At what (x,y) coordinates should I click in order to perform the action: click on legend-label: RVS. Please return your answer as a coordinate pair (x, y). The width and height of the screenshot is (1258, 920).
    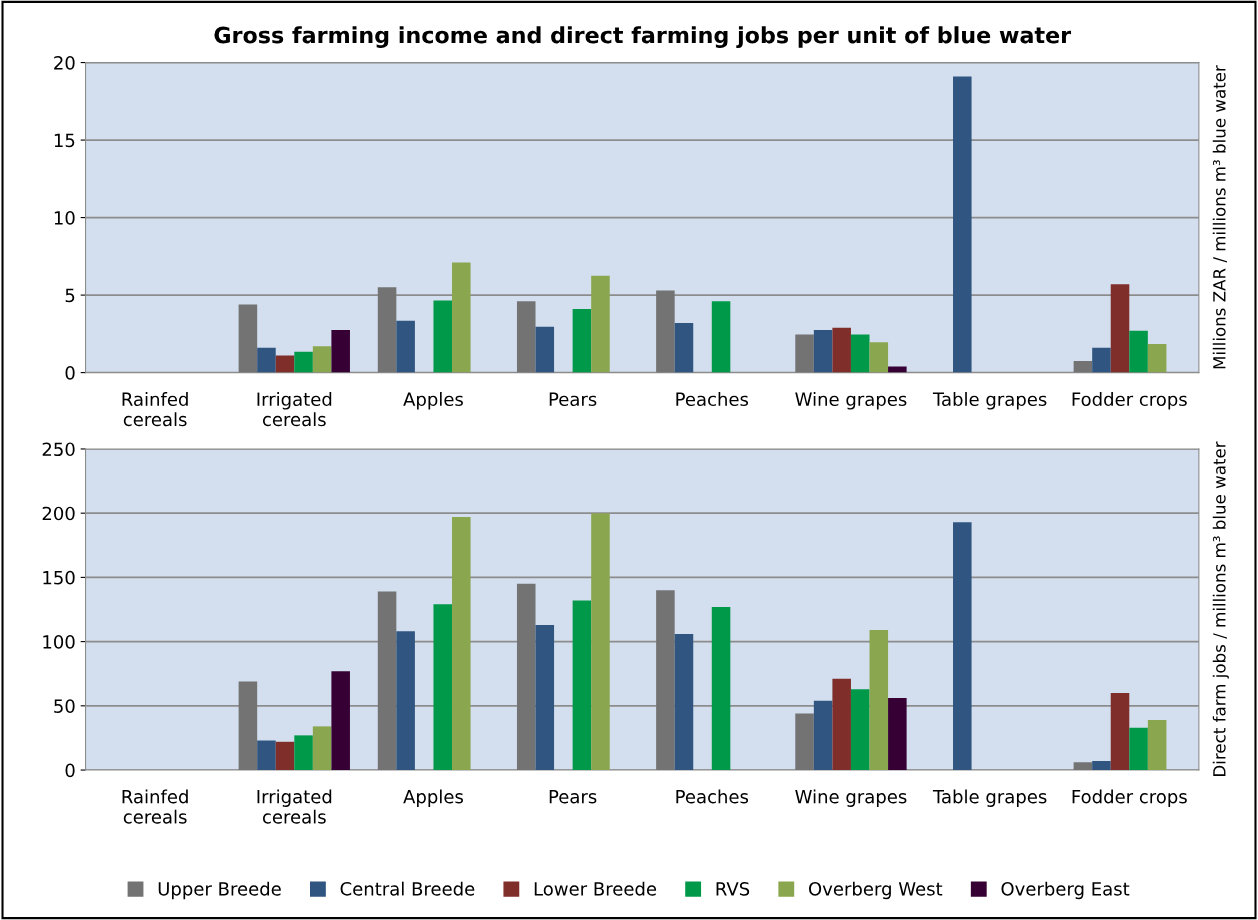
    Looking at the image, I should click on (733, 888).